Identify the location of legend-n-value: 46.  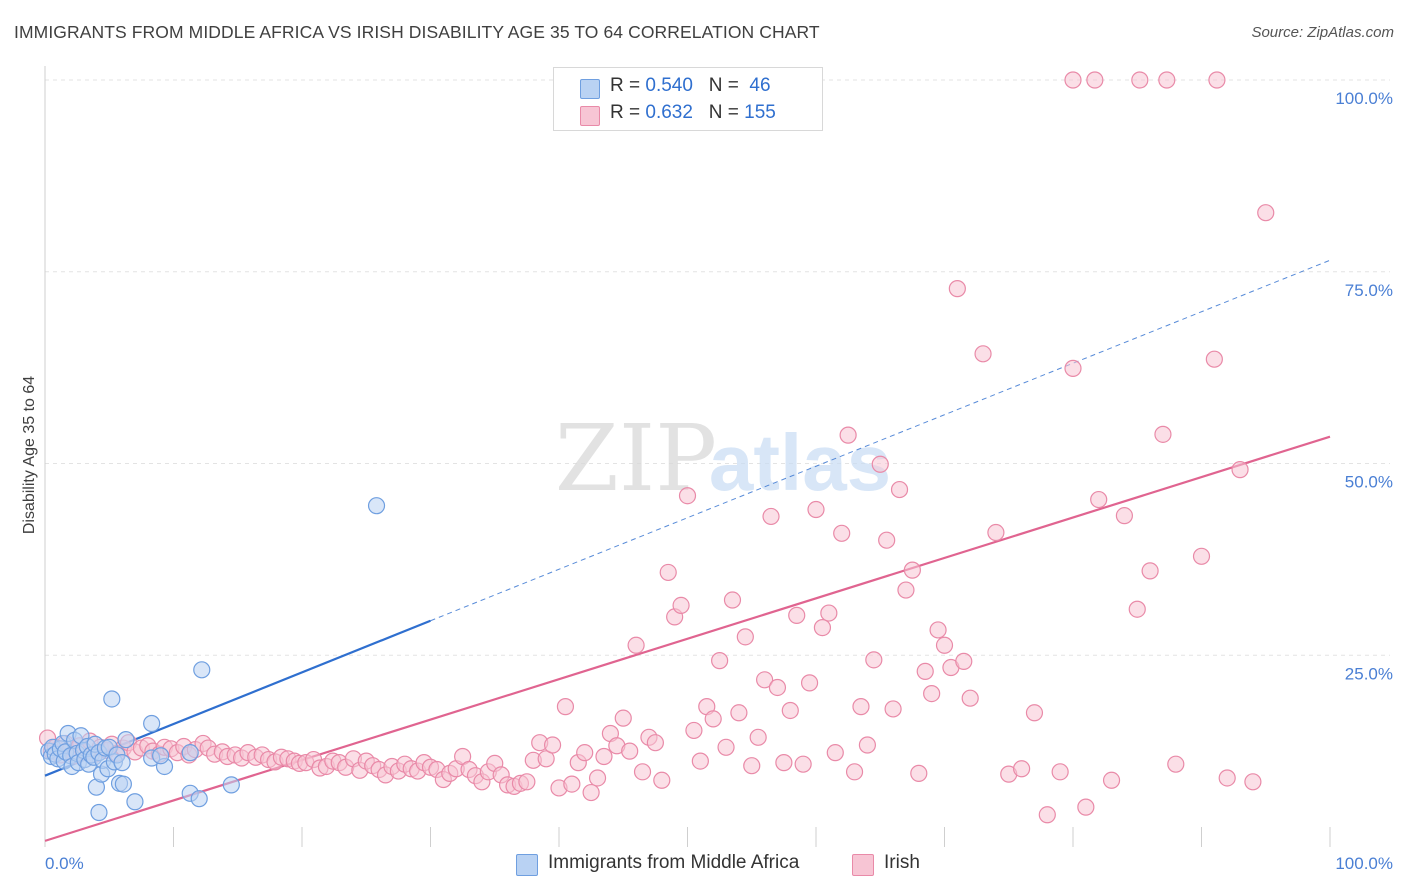
(760, 85).